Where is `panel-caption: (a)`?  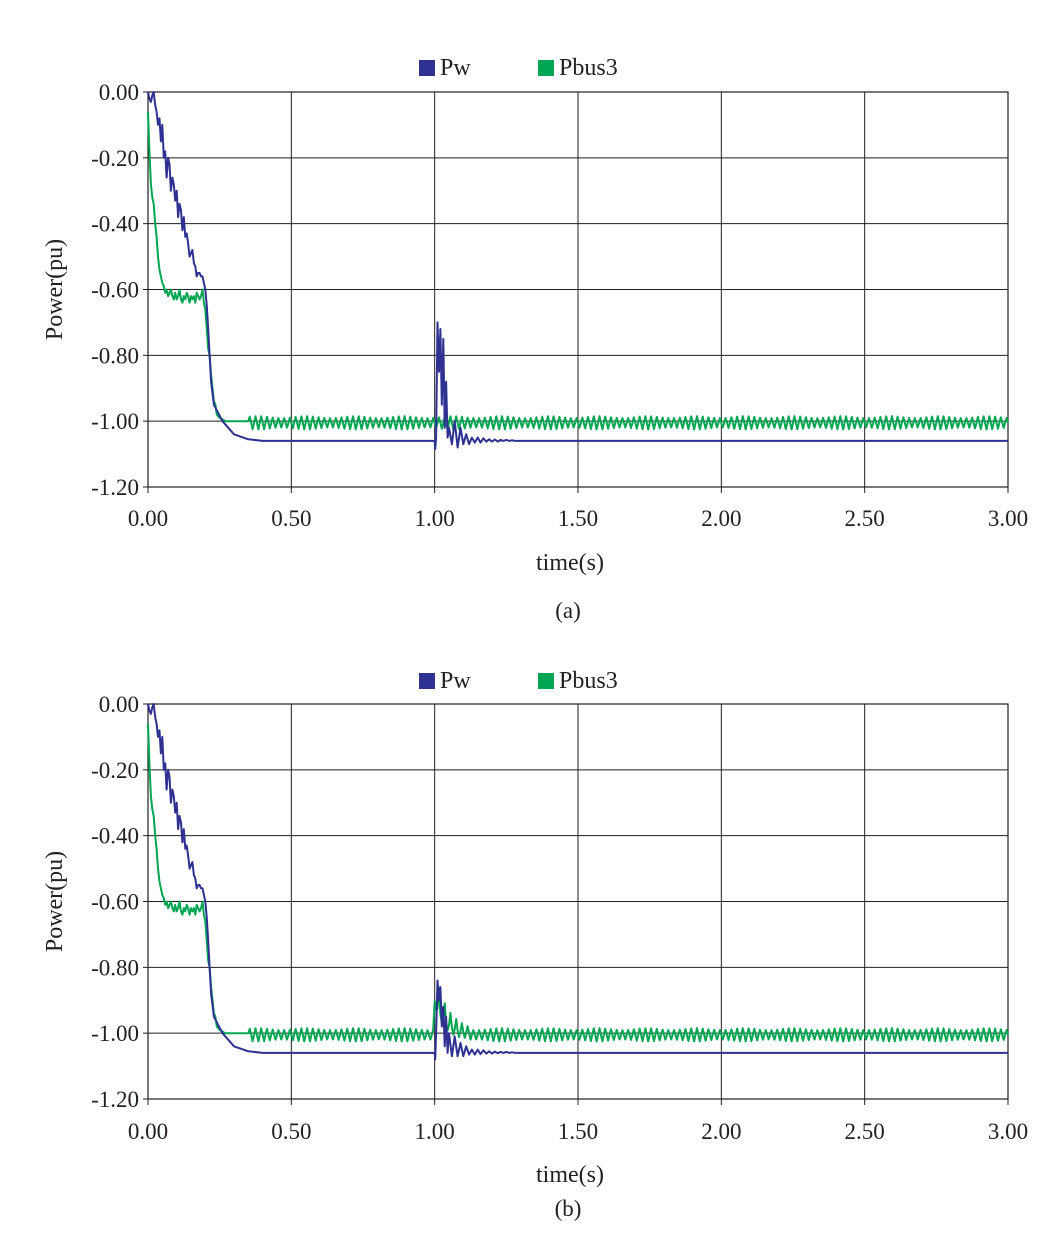 panel-caption: (a) is located at coordinates (568, 610).